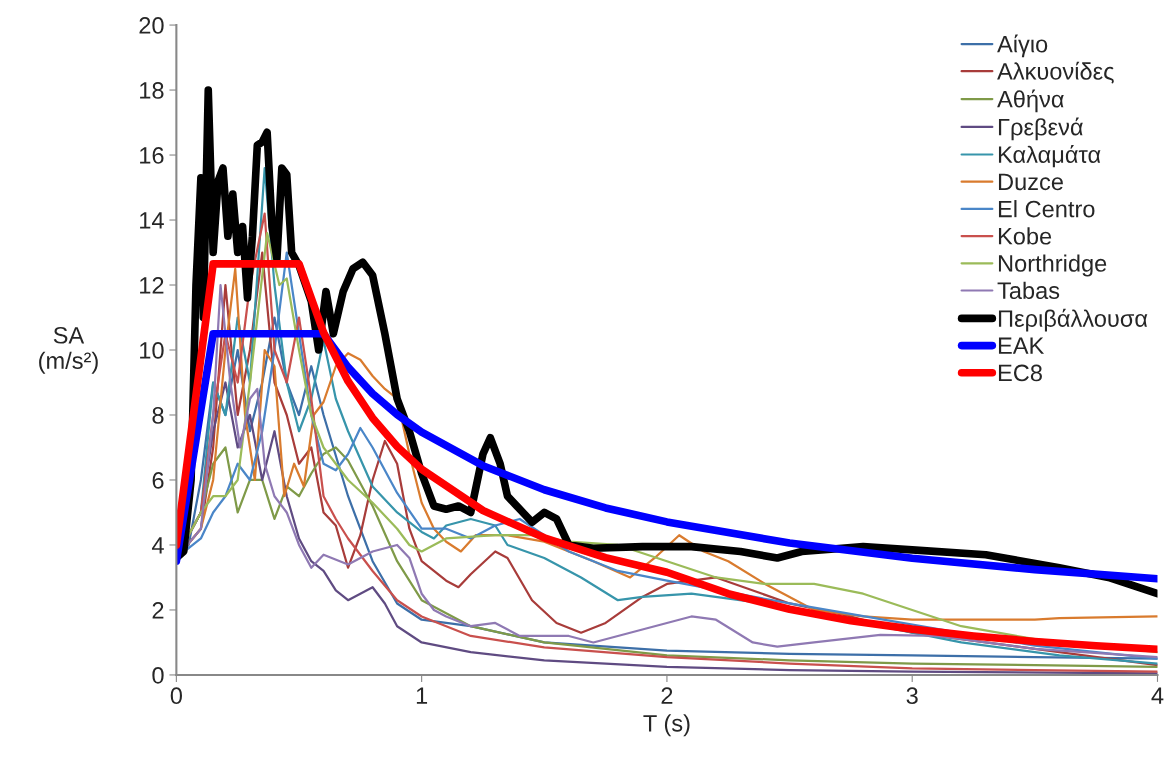 The image size is (1168, 783). I want to click on legend-label: Northridge, so click(1052, 265).